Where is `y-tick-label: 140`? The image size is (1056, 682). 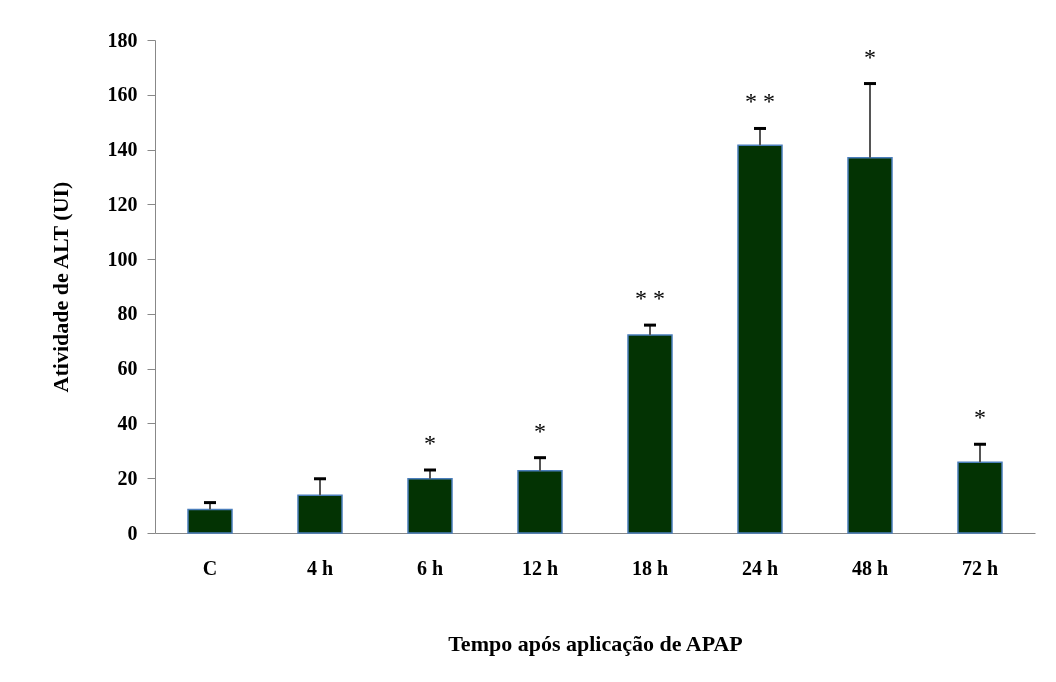 y-tick-label: 140 is located at coordinates (122, 149).